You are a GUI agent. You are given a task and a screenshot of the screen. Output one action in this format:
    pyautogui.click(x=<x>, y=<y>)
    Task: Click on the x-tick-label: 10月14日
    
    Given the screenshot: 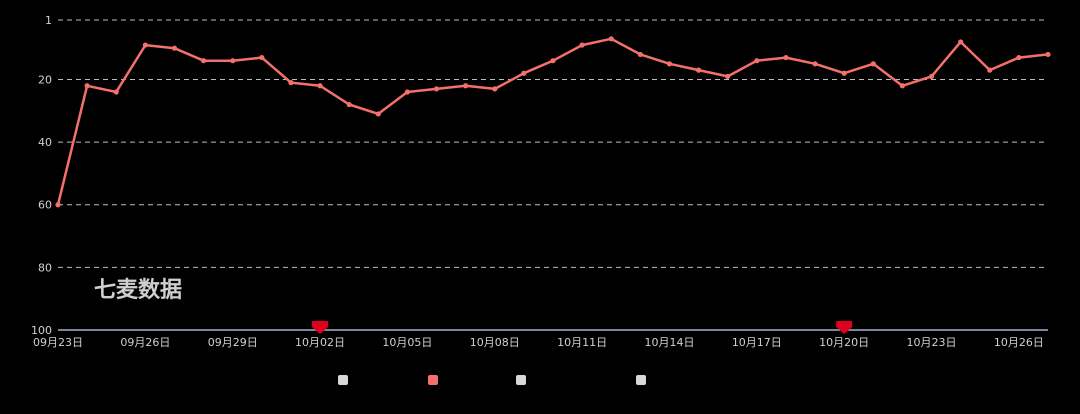 What is the action you would take?
    pyautogui.click(x=669, y=342)
    